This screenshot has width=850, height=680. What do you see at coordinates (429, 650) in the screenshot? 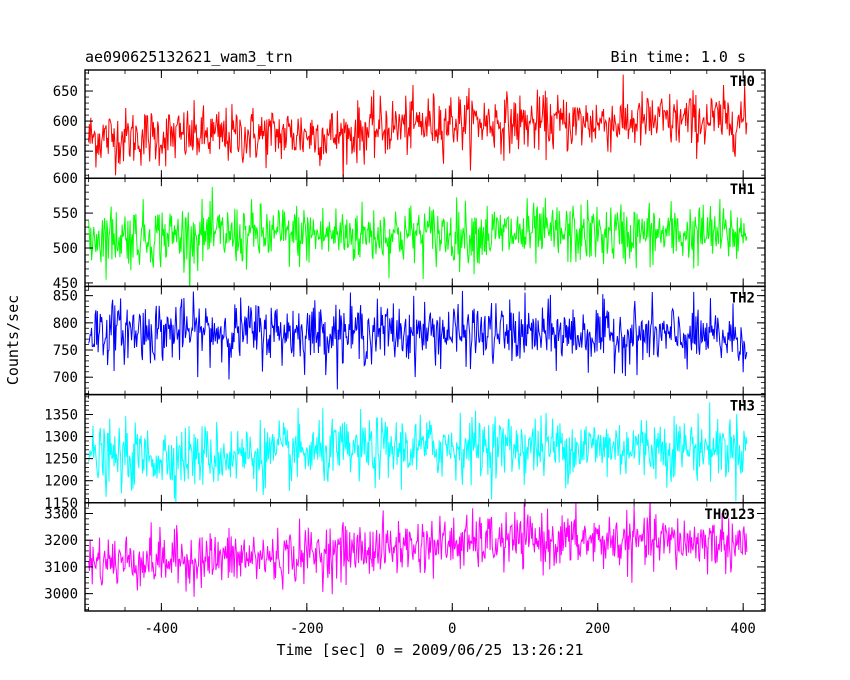
I see `x-axis-label: Time [sec] 0 = 2009/06/25 13:26:21` at bounding box center [429, 650].